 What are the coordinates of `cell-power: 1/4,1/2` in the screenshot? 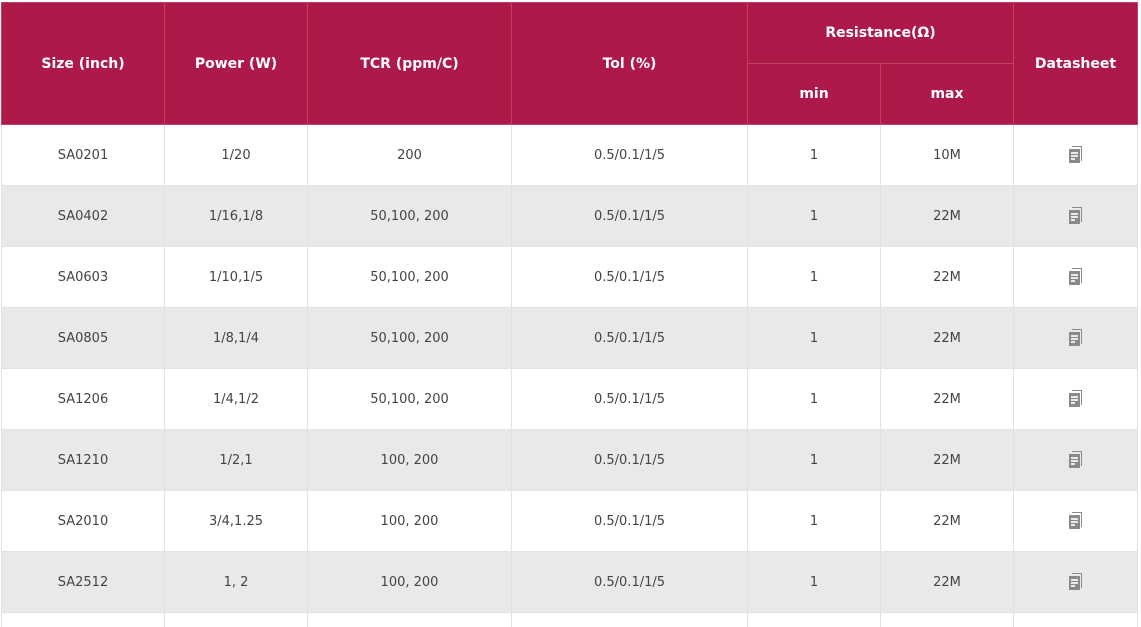 It's located at (236, 399).